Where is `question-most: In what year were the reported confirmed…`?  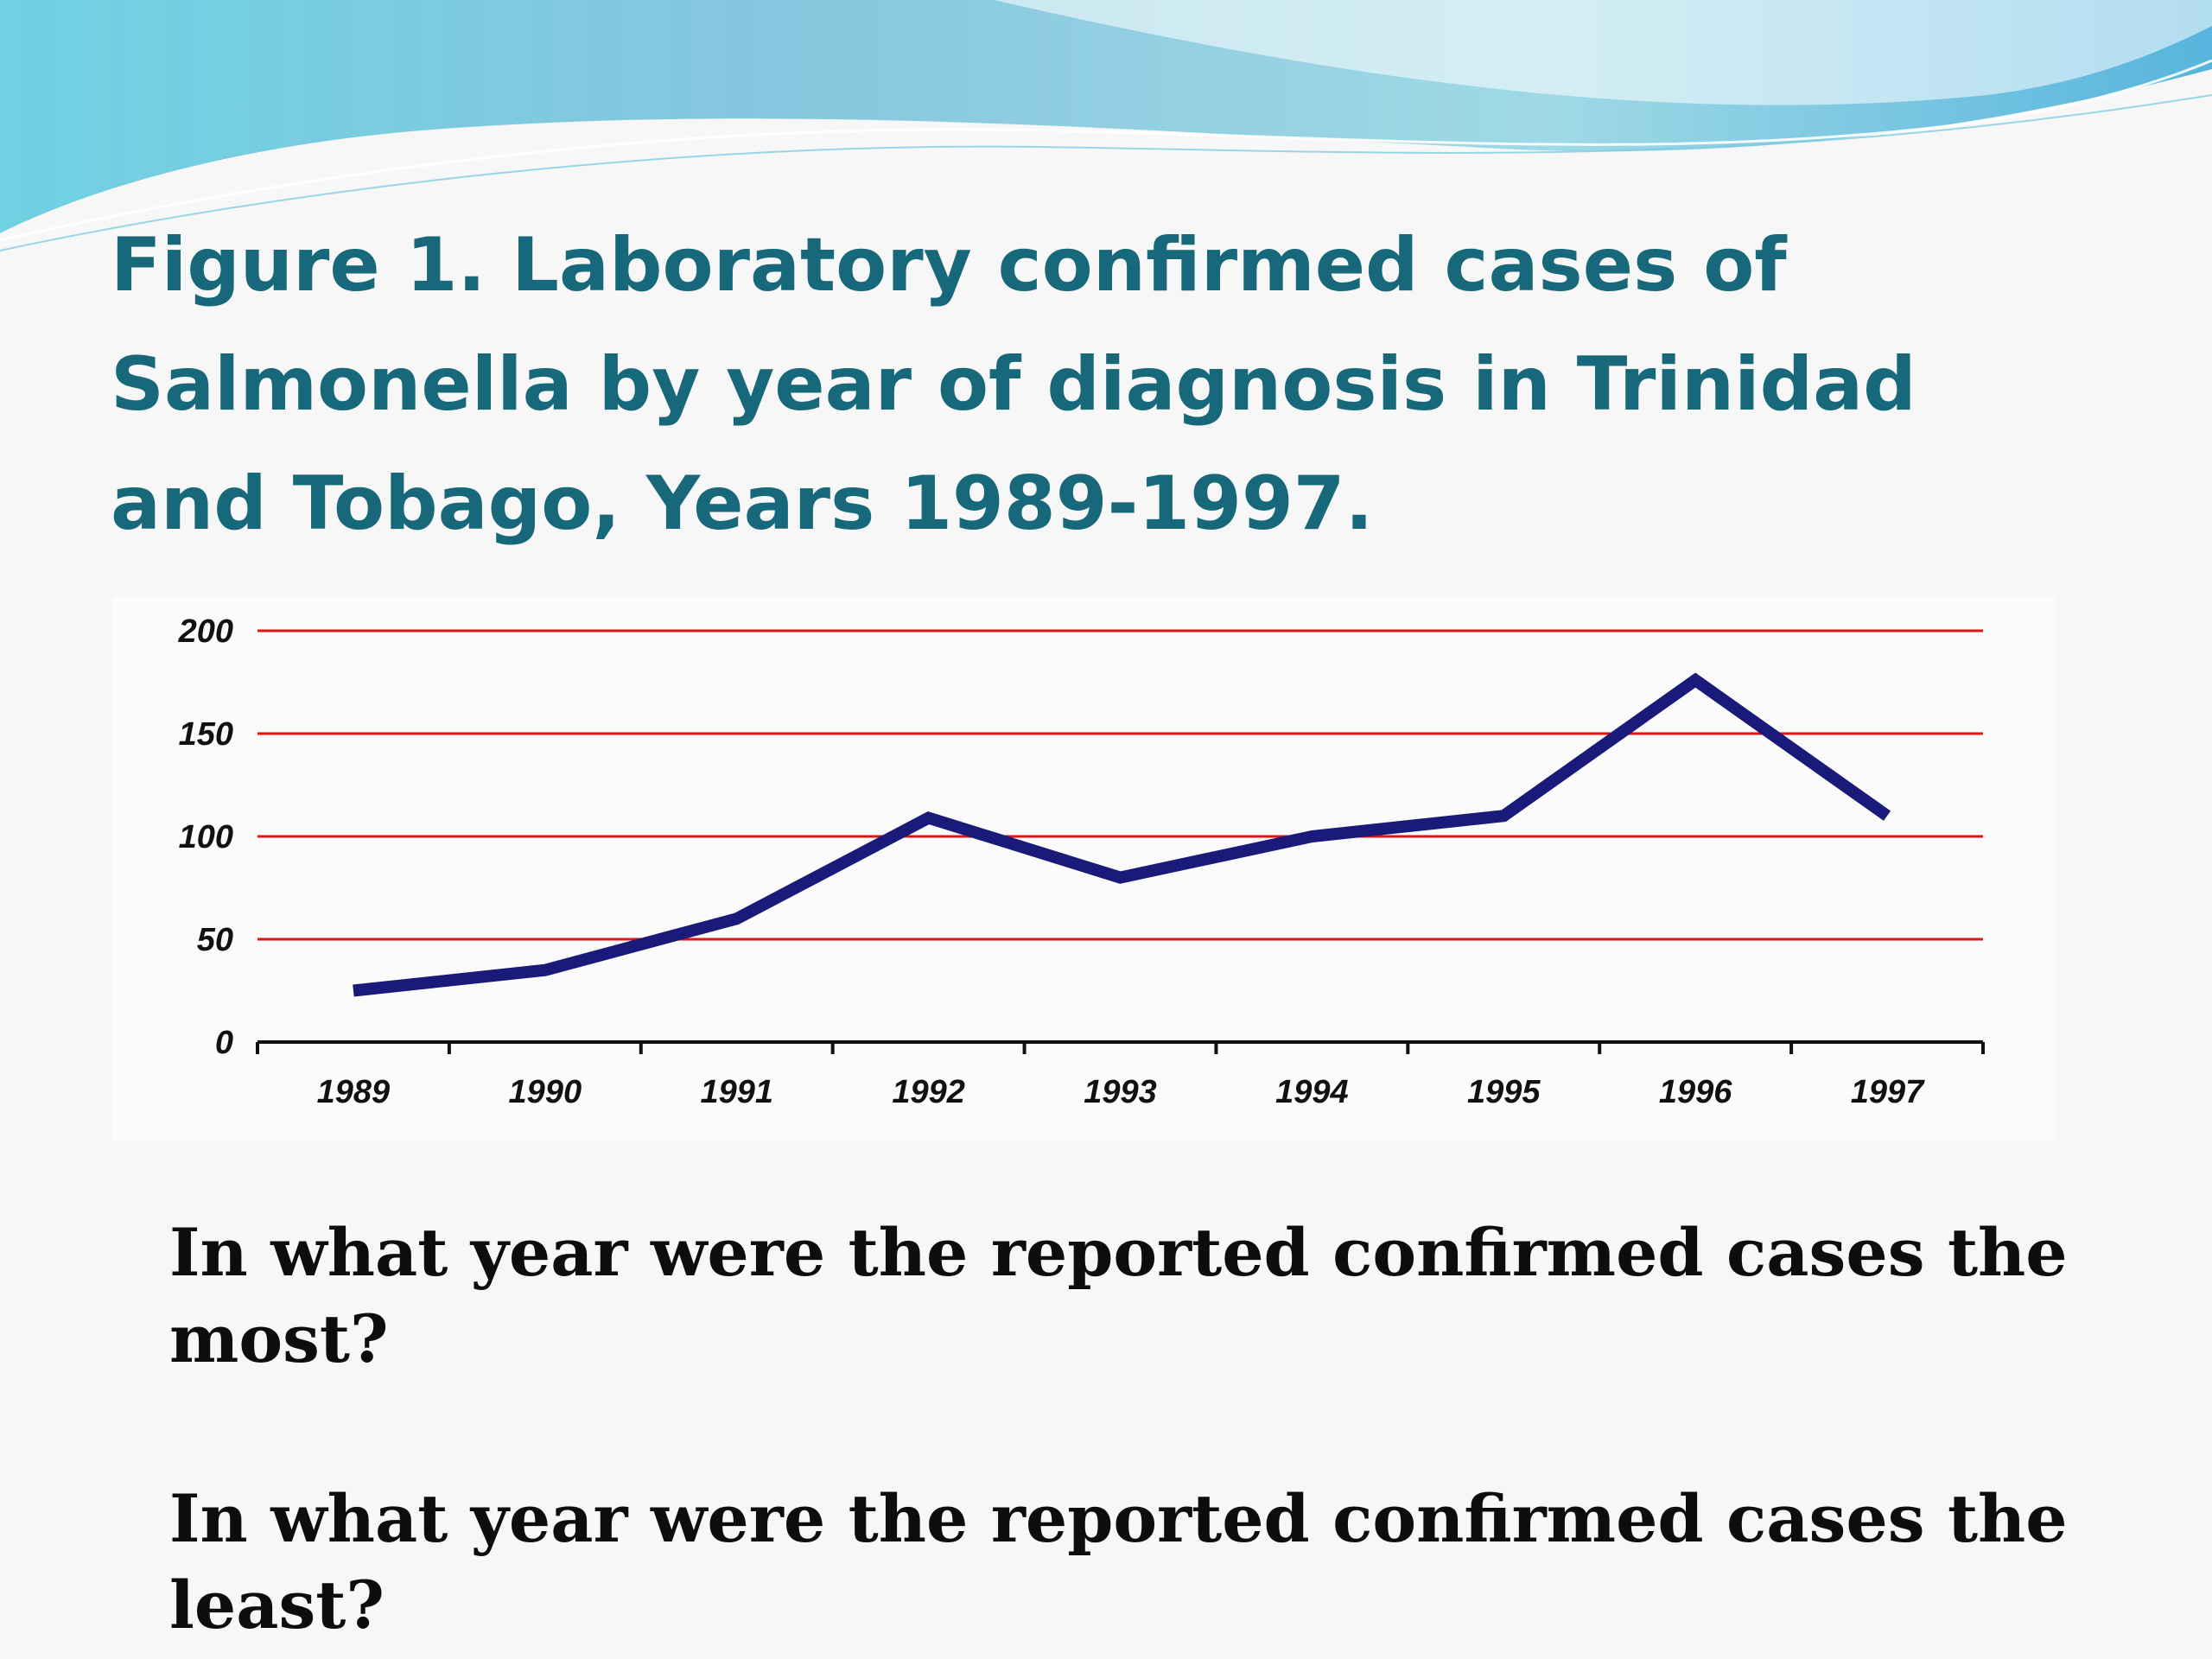
question-most: In what year were the reported confirmed… is located at coordinates (1118, 1295).